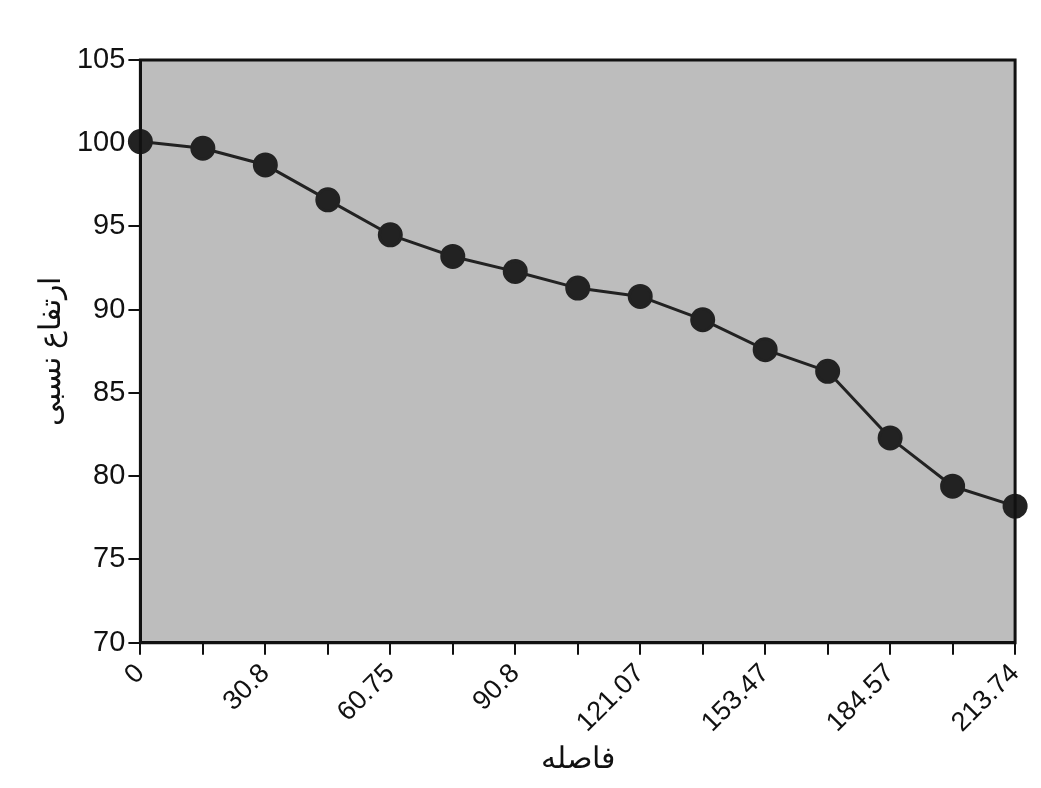 The width and height of the screenshot is (1041, 788). What do you see at coordinates (109, 224) in the screenshot?
I see `y-tick-label: 95` at bounding box center [109, 224].